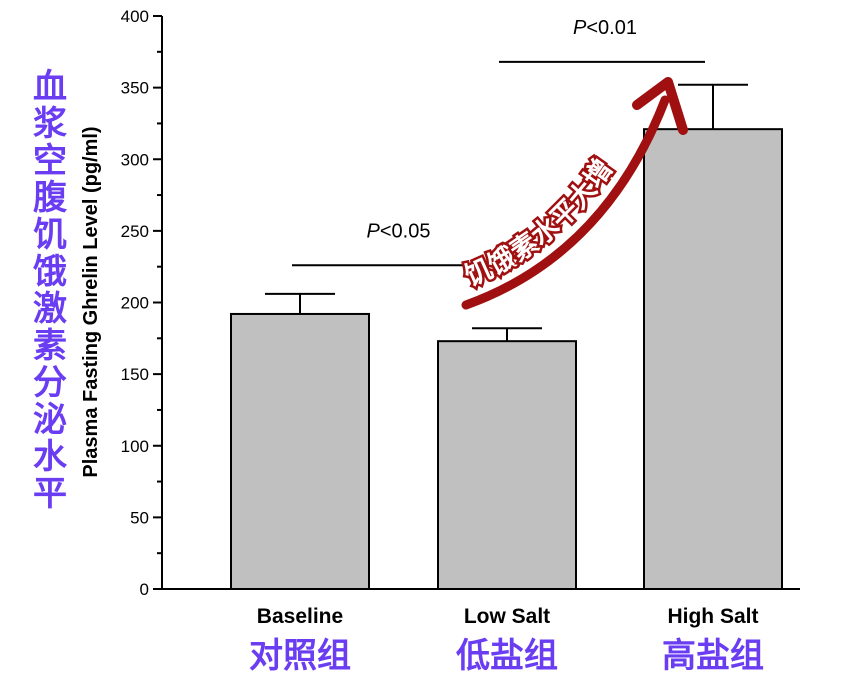  What do you see at coordinates (507, 656) in the screenshot?
I see `x-category-label-cn: 低盐组` at bounding box center [507, 656].